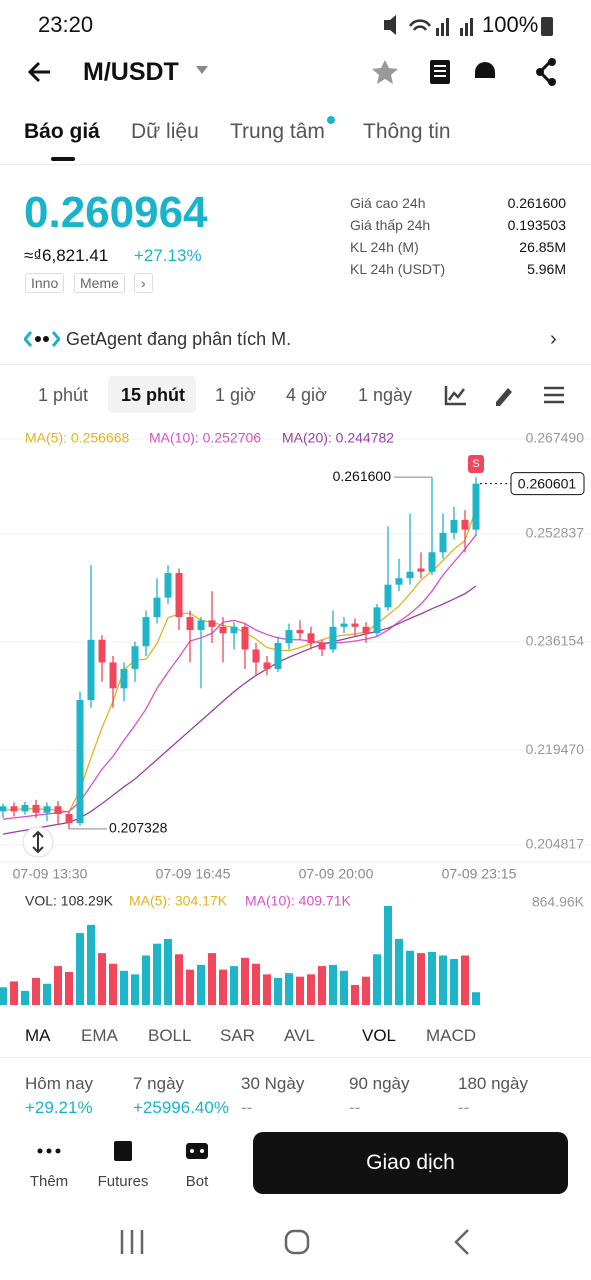 This screenshot has width=591, height=1280. Describe the element at coordinates (547, 483) in the screenshot. I see `current-price-label: 0.260601` at that location.